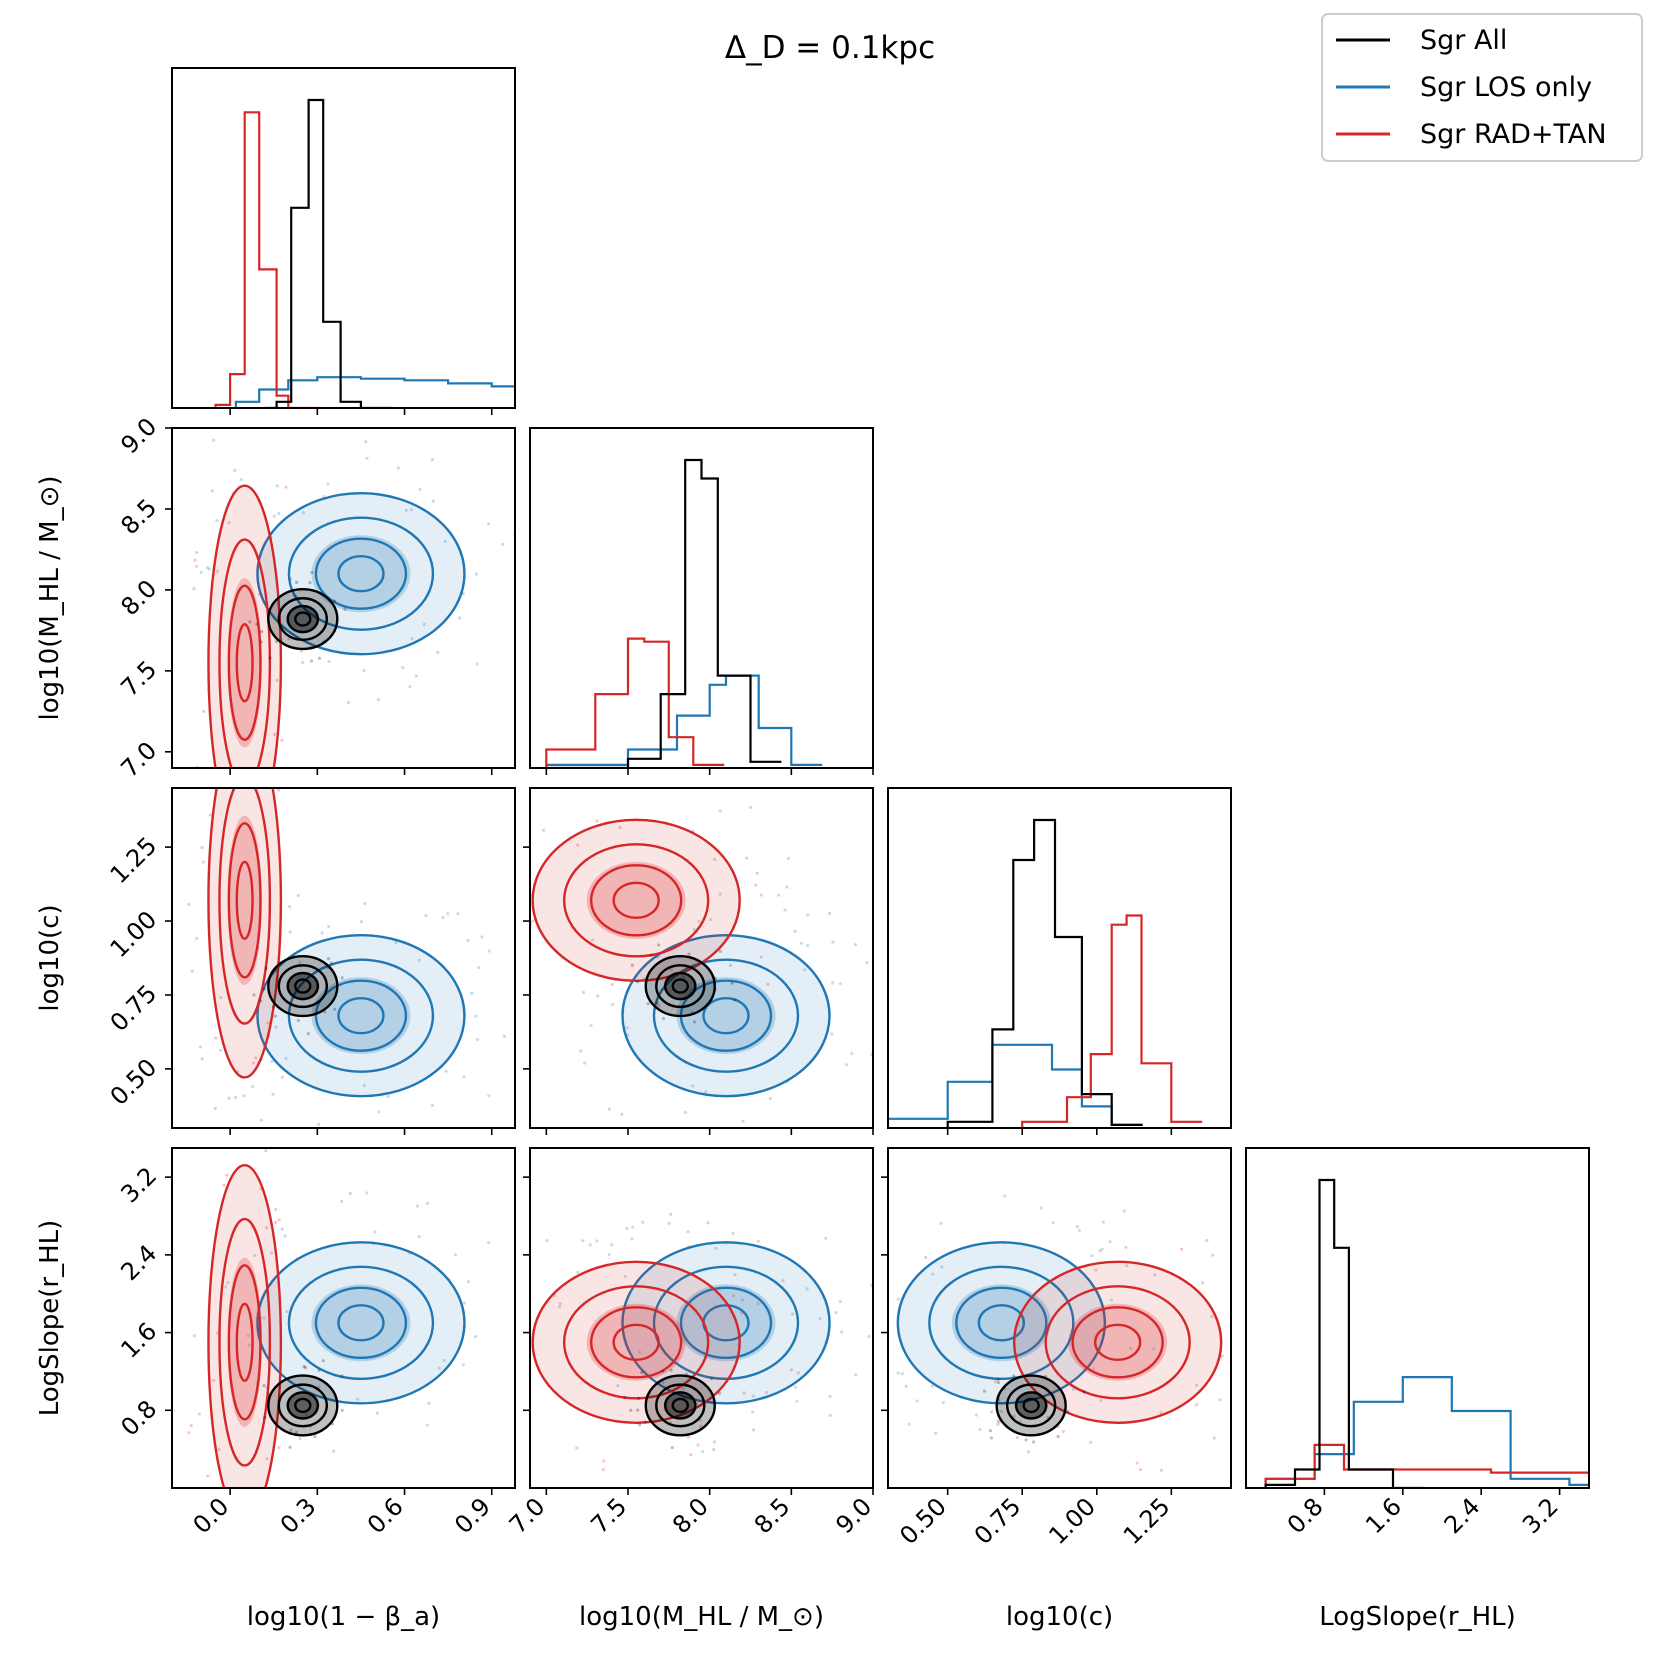 This screenshot has width=1662, height=1662. Describe the element at coordinates (1506, 87) in the screenshot. I see `legend-label-los: Sgr LOS only` at that location.